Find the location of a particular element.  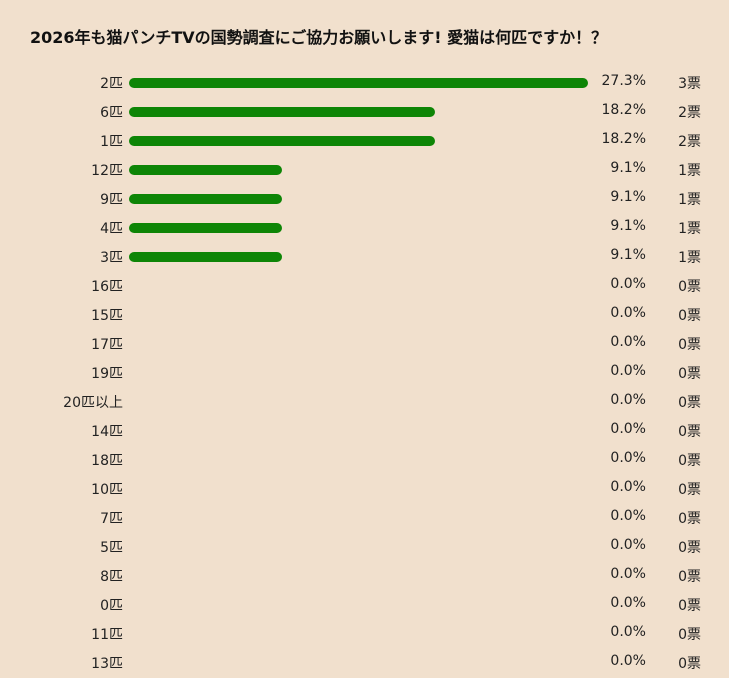

bar-row: 7匹 0.0% 0票 is located at coordinates (364, 517).